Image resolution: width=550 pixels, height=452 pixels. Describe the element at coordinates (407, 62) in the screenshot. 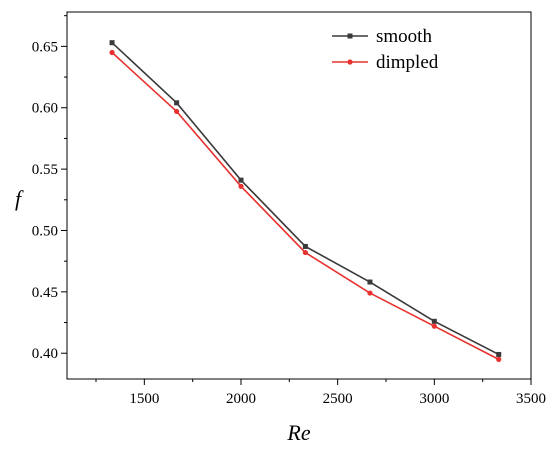

I see `legend-label-dimpled: dimpled` at that location.